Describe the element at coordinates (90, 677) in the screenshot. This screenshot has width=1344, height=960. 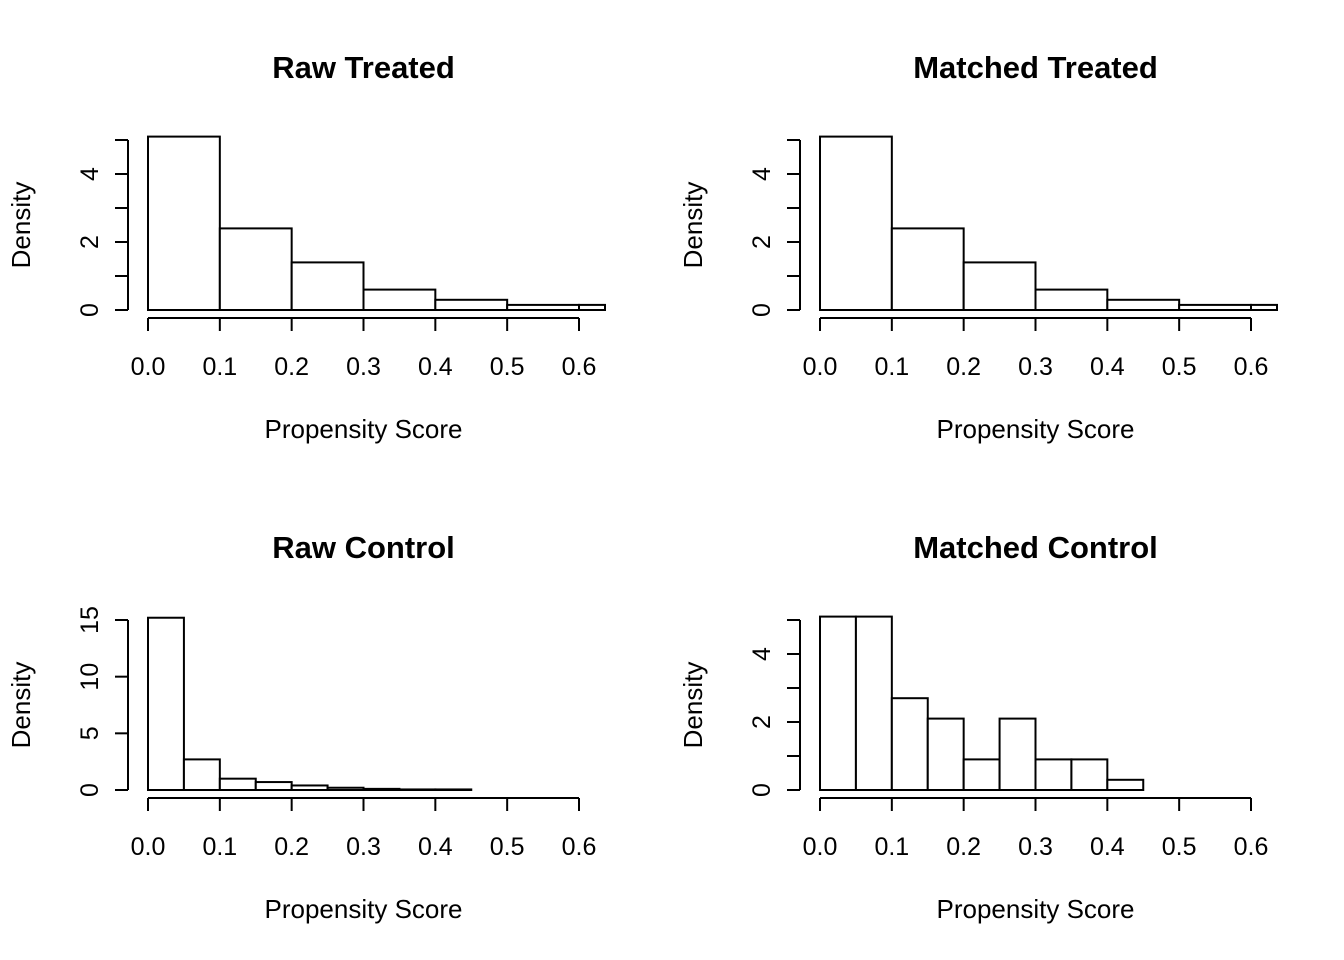
I see `y-tick-label: 10` at that location.